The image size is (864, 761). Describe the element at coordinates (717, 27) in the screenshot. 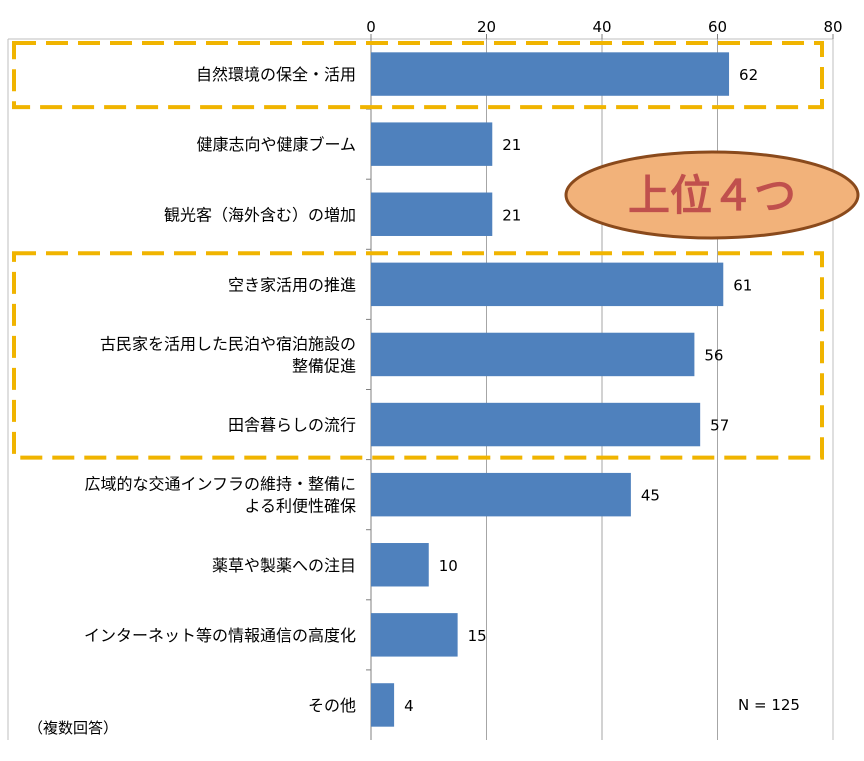

I see `tick-label-60: 60` at that location.